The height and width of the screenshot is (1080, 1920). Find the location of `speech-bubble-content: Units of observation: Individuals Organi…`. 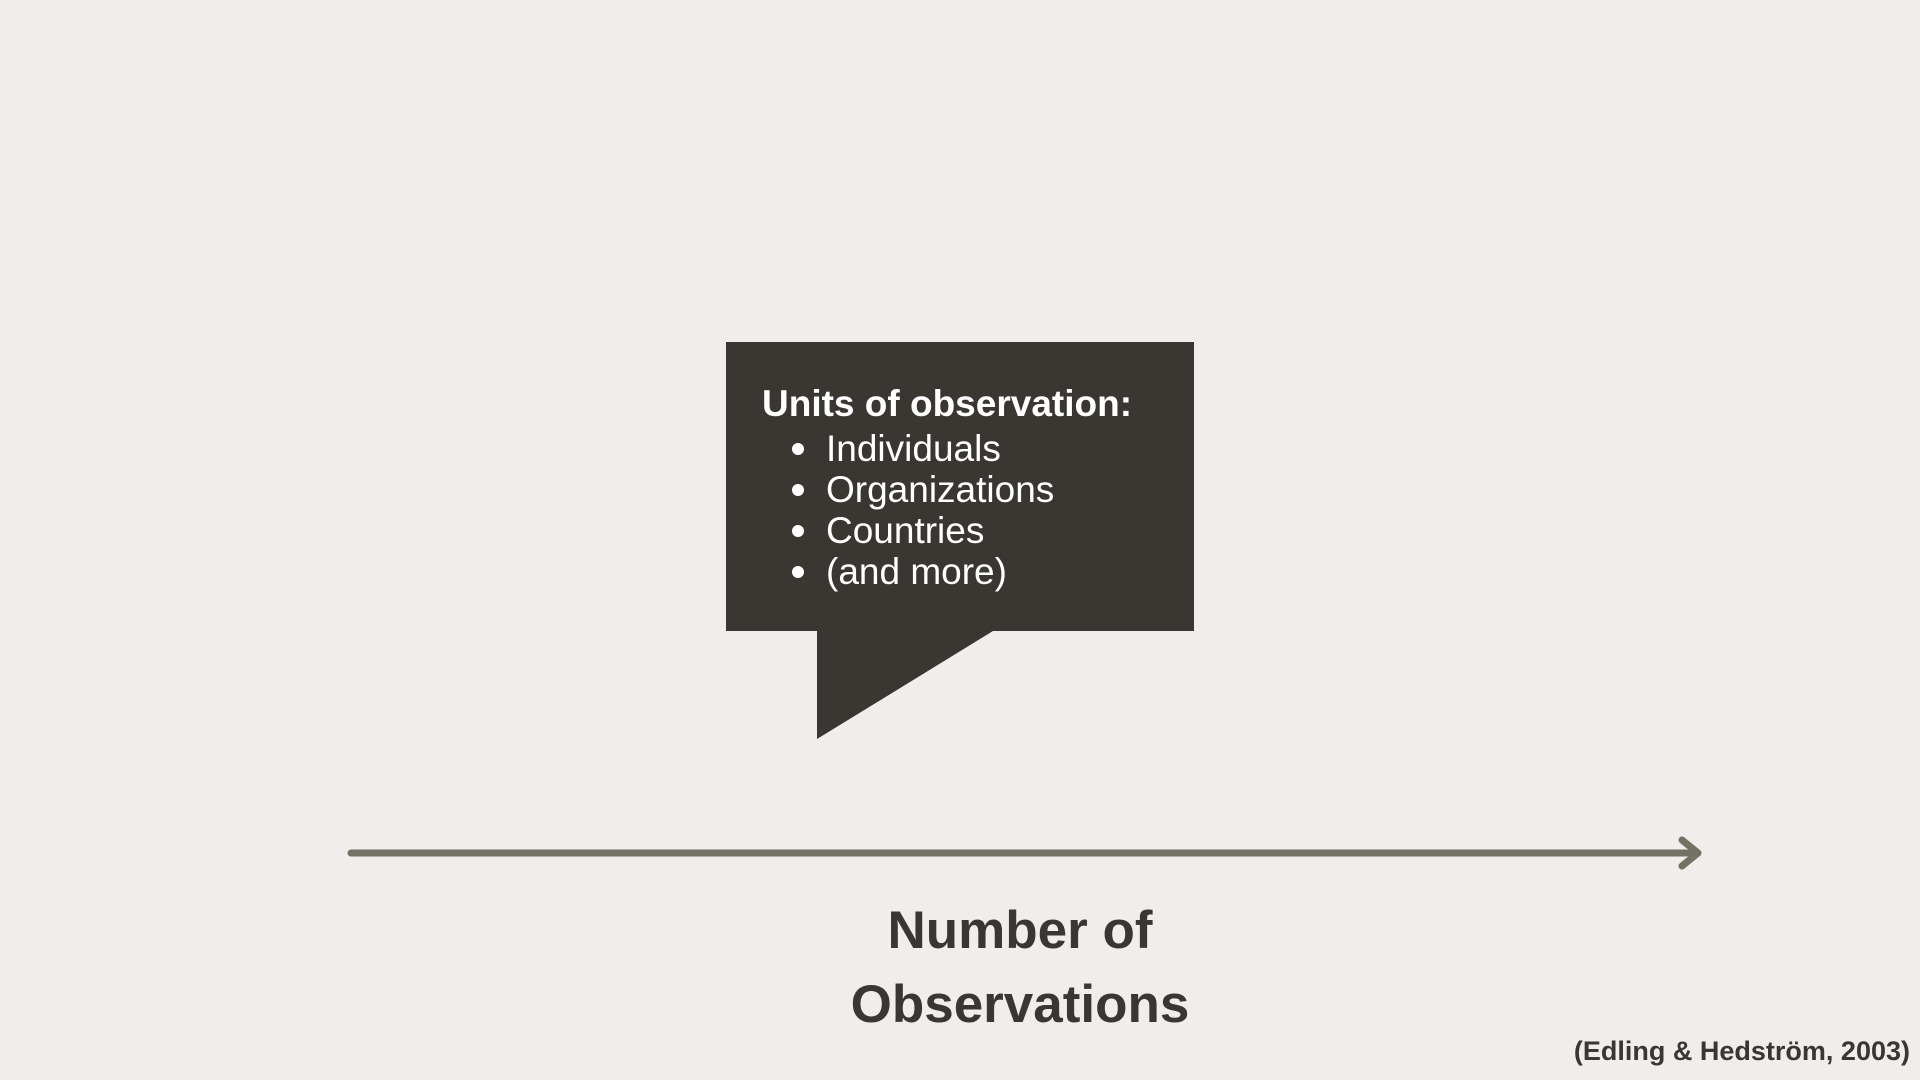

speech-bubble-content: Units of observation: Individuals Organi… is located at coordinates (947, 488).